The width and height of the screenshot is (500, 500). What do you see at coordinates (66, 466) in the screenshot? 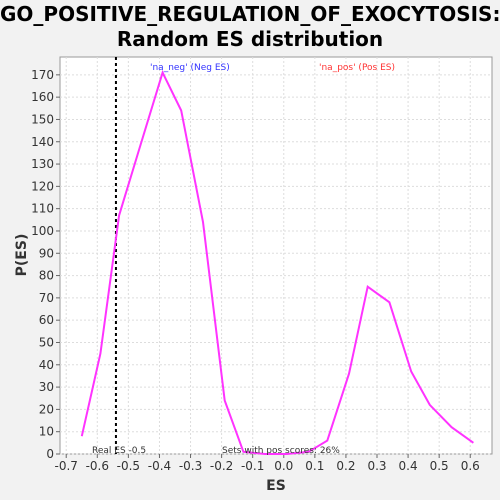
I see `x-tick-label: -0.7` at bounding box center [66, 466].